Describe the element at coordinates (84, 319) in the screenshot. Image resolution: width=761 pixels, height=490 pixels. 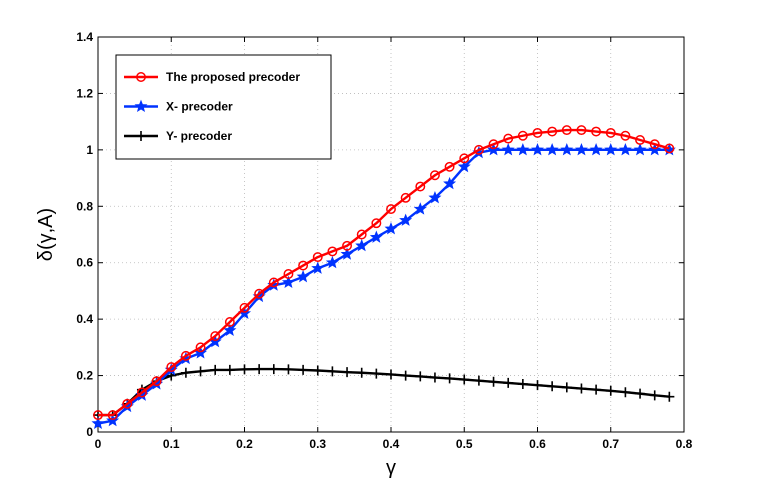
I see `y-tick-label: 0.4` at that location.